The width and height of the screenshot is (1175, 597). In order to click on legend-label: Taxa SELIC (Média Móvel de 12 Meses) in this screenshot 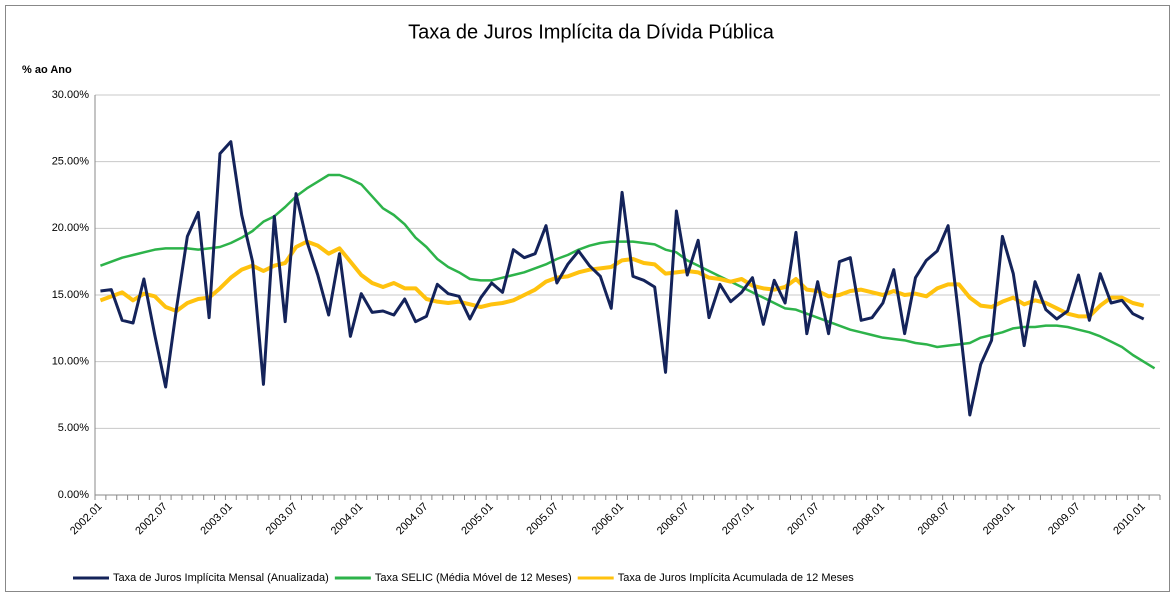, I will do `click(473, 578)`.